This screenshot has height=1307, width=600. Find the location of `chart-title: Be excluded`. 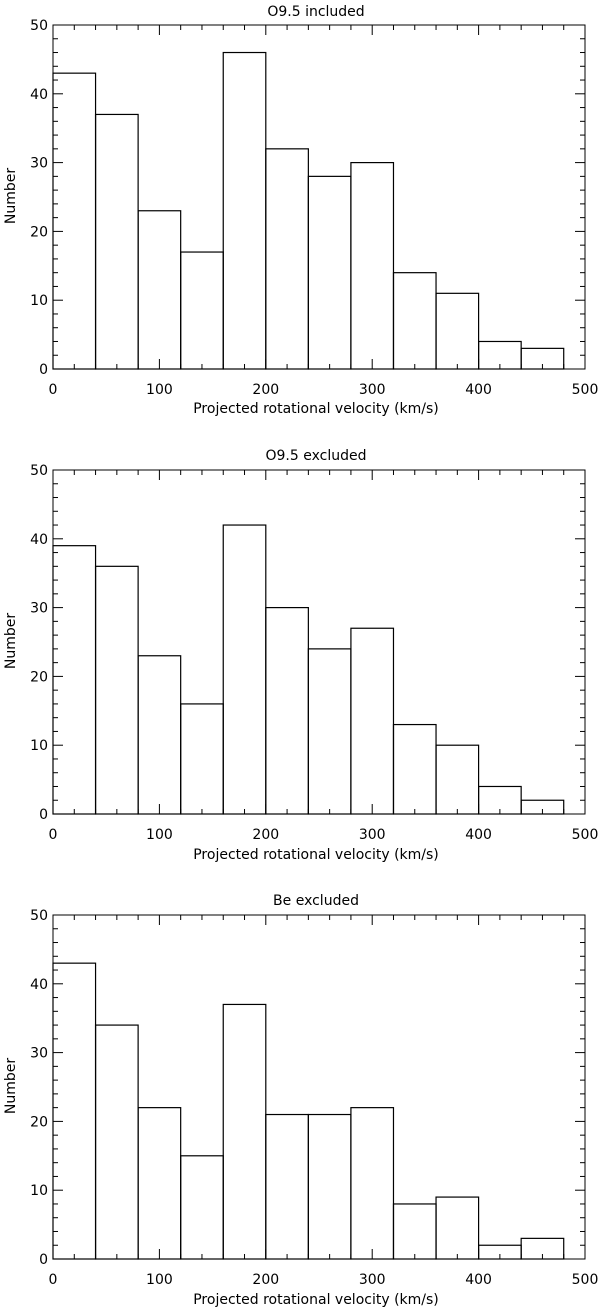

chart-title: Be excluded is located at coordinates (316, 901).